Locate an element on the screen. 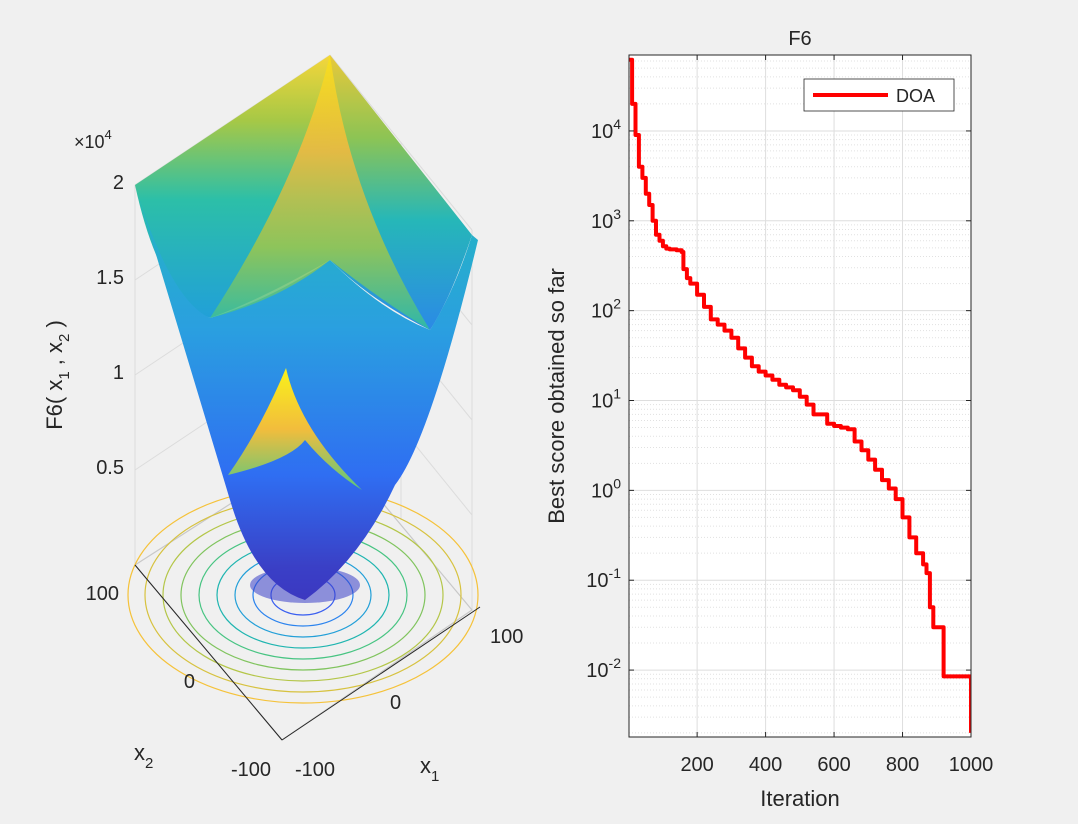 The height and width of the screenshot is (824, 1078). x-tick-label: 800 is located at coordinates (902, 765).